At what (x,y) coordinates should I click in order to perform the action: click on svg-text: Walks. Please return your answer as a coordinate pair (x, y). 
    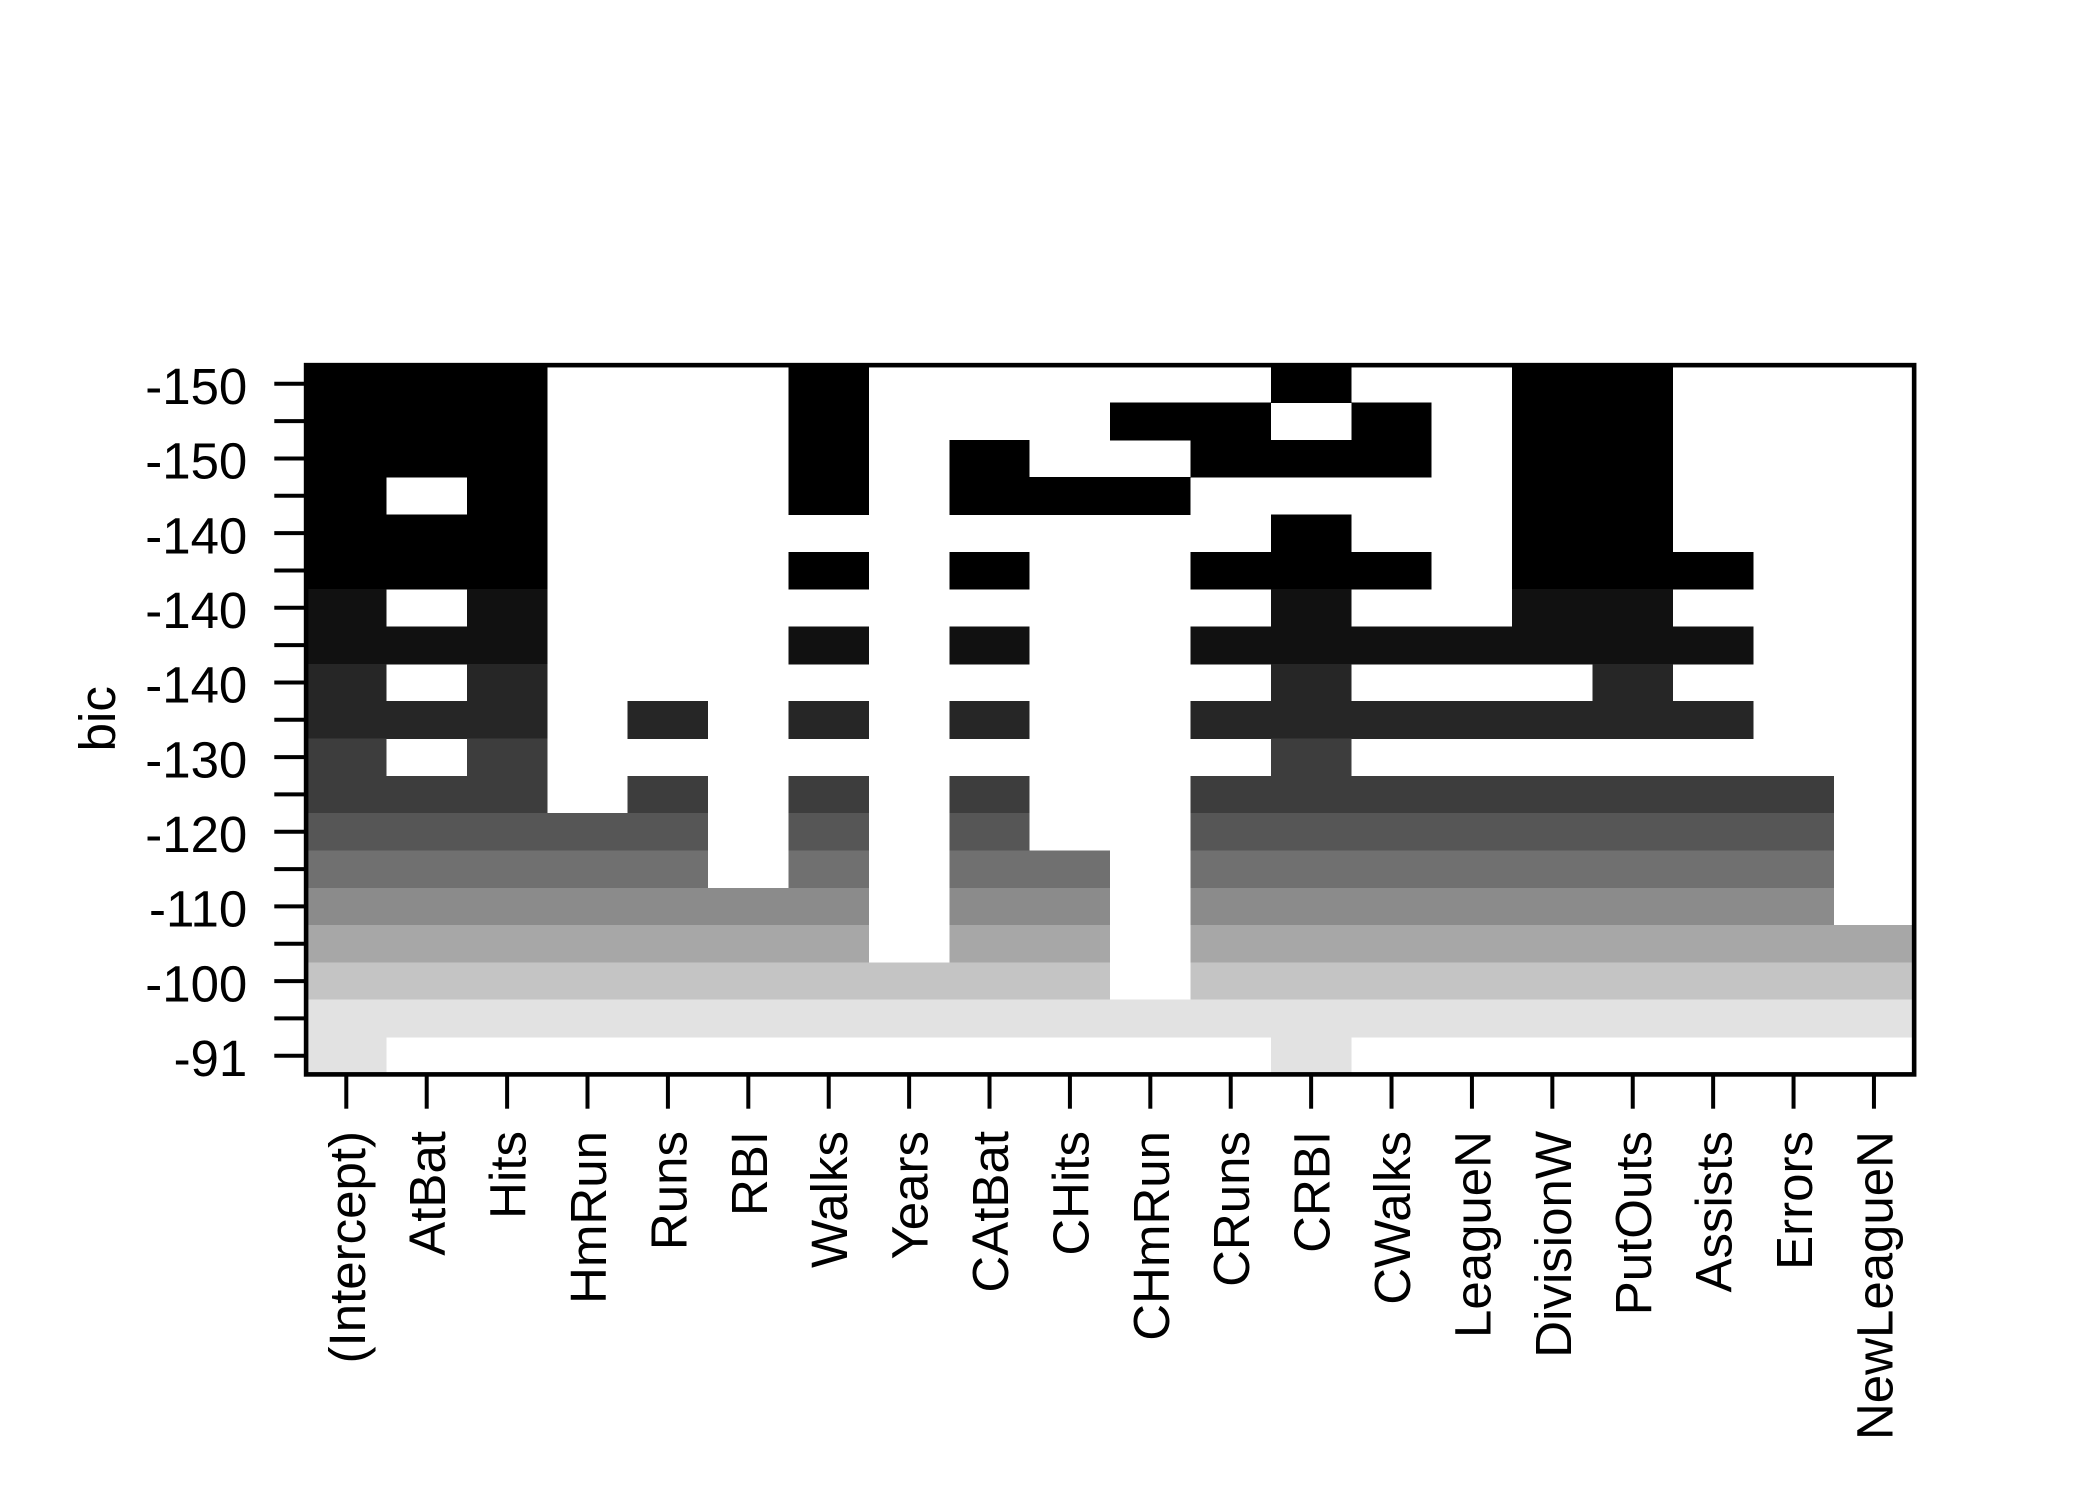
    Looking at the image, I should click on (829, 1199).